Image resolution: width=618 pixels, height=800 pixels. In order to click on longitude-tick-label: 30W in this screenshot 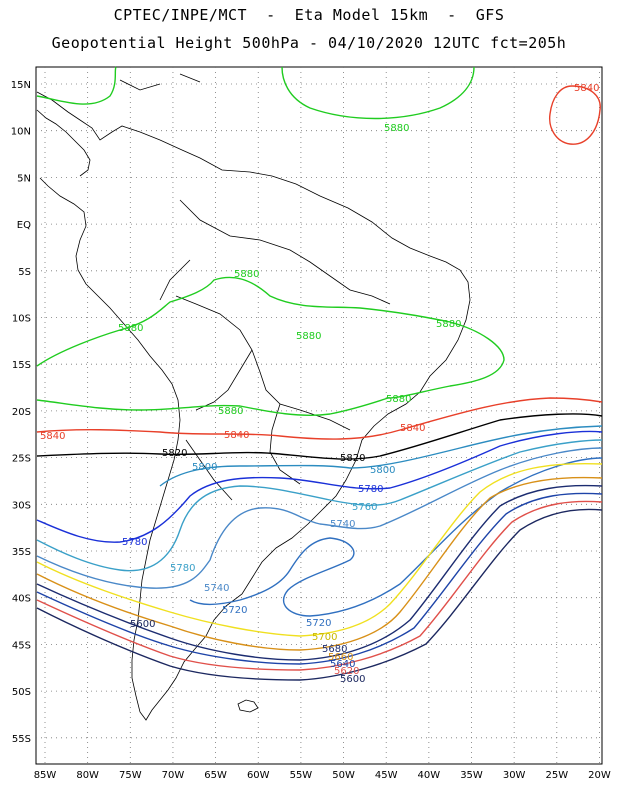, I will do `click(514, 775)`.